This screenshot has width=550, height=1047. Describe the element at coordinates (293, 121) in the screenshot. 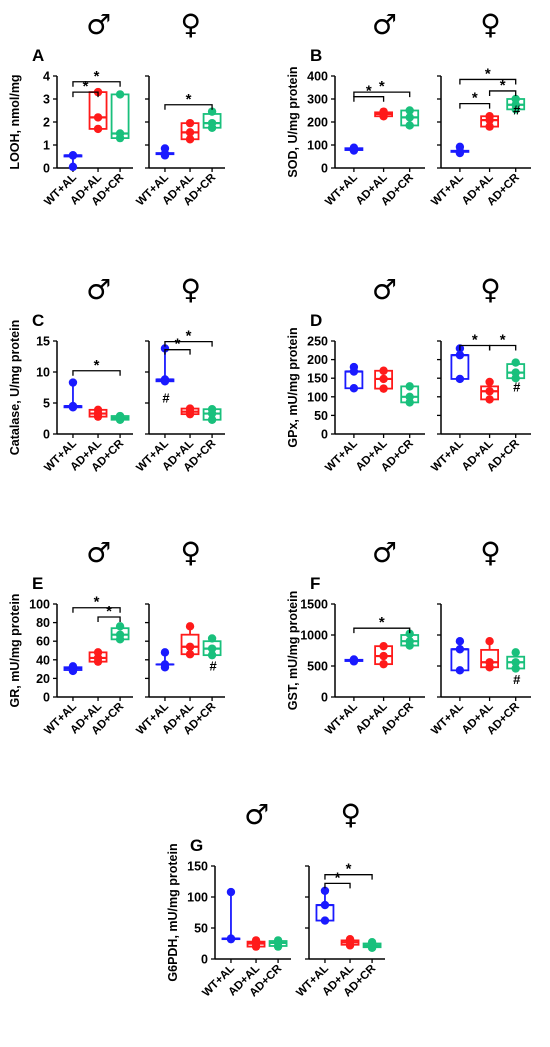

I see `y-axis-label: SOD, U/mg protein` at that location.